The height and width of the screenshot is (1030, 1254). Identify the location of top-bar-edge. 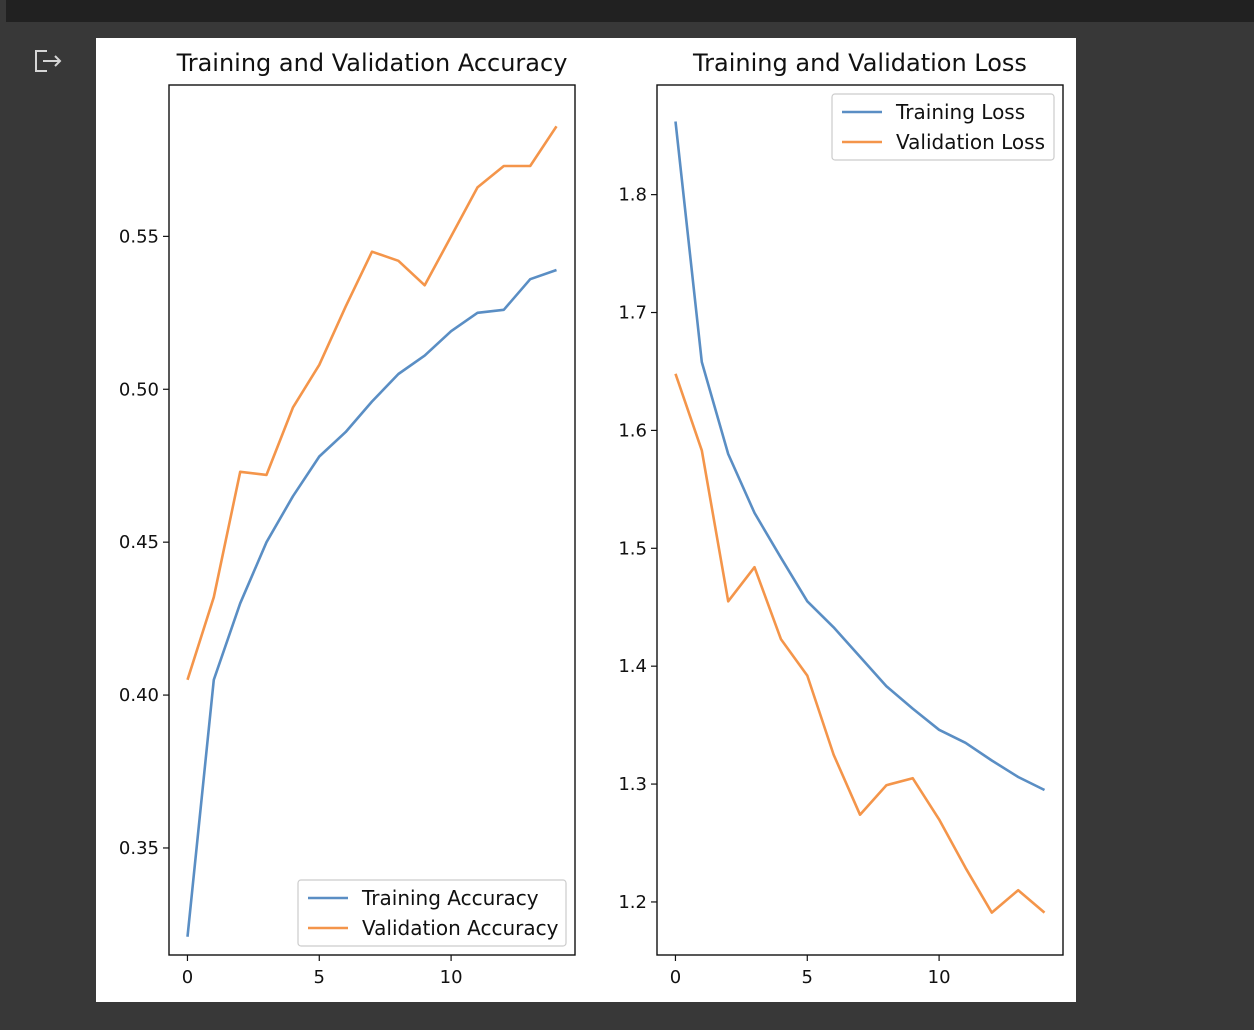
(3, 11).